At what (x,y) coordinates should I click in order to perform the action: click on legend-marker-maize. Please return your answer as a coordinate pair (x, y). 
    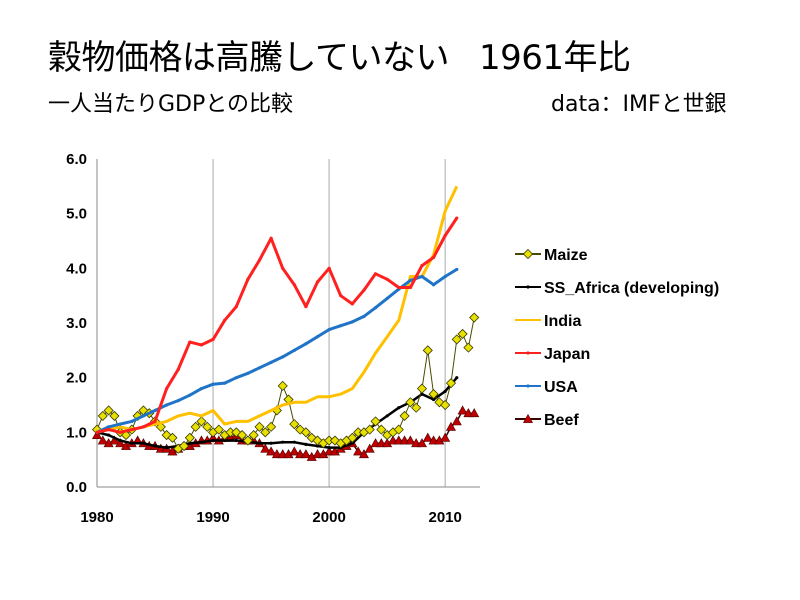
    Looking at the image, I should click on (528, 254).